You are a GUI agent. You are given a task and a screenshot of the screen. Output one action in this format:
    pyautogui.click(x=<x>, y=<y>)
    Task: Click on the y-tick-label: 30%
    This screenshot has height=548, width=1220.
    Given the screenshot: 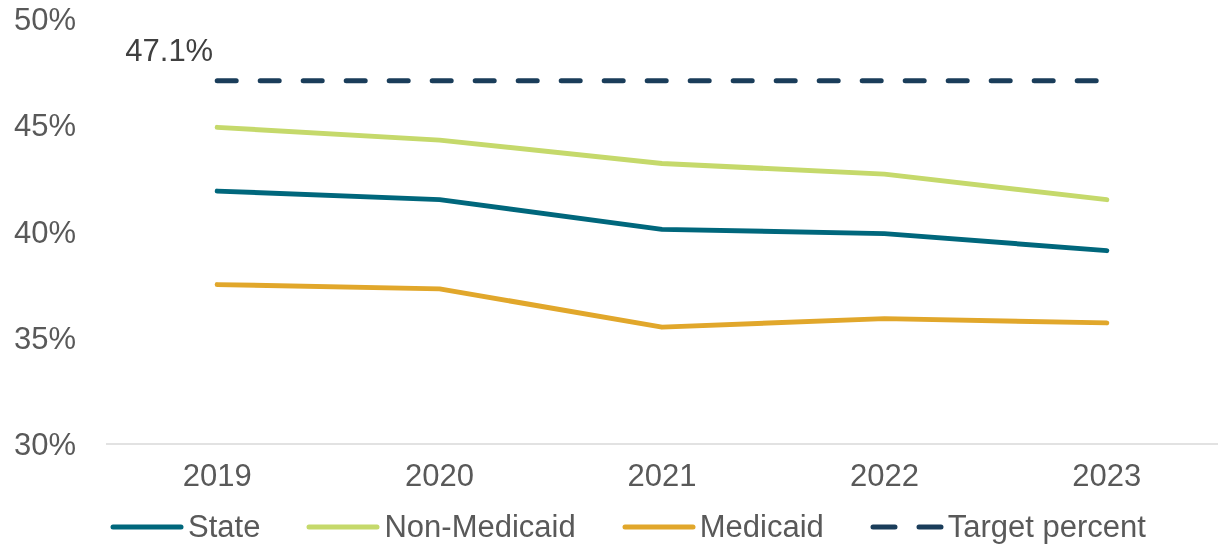 What is the action you would take?
    pyautogui.click(x=44, y=445)
    